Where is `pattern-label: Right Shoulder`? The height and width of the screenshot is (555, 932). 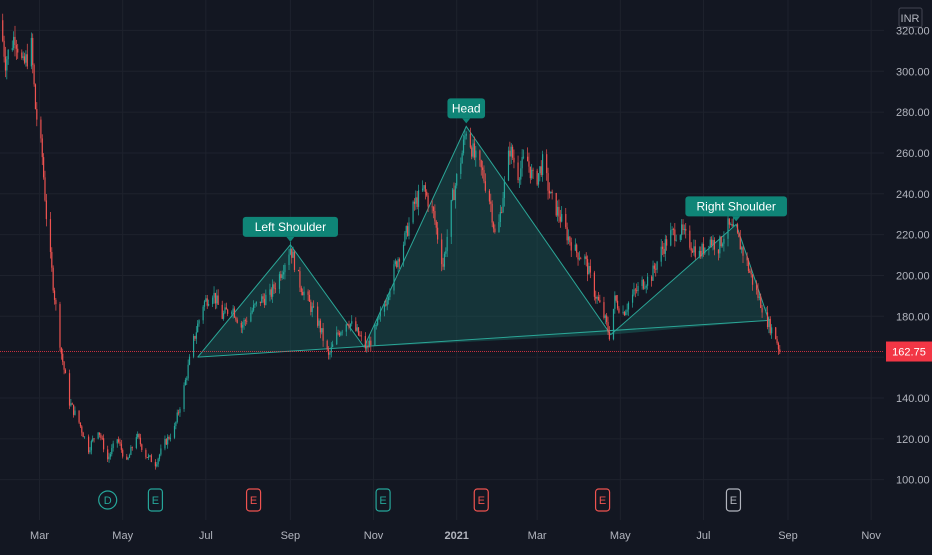
pattern-label: Right Shoulder is located at coordinates (736, 209).